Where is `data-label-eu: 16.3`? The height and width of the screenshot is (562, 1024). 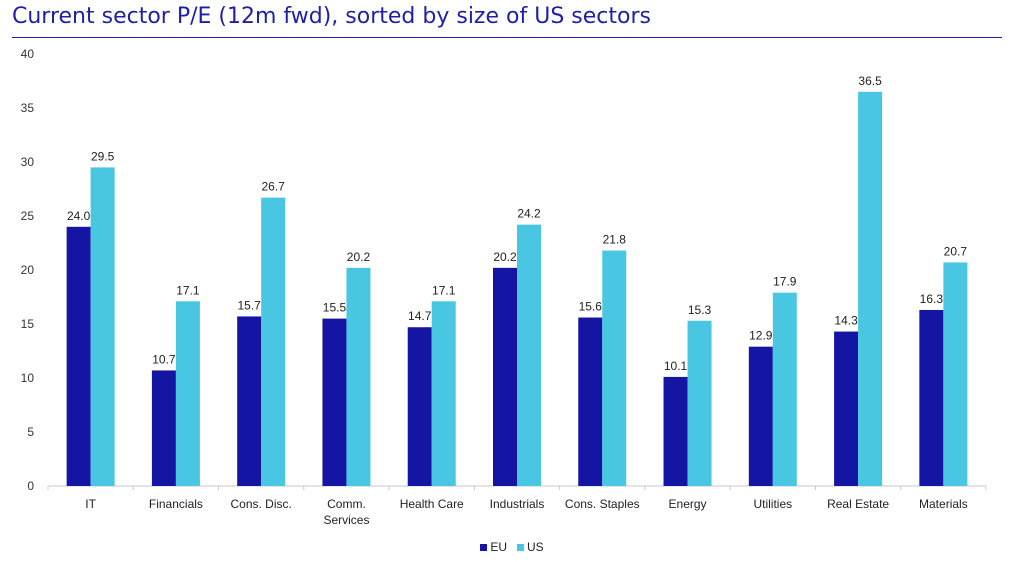
data-label-eu: 16.3 is located at coordinates (932, 299).